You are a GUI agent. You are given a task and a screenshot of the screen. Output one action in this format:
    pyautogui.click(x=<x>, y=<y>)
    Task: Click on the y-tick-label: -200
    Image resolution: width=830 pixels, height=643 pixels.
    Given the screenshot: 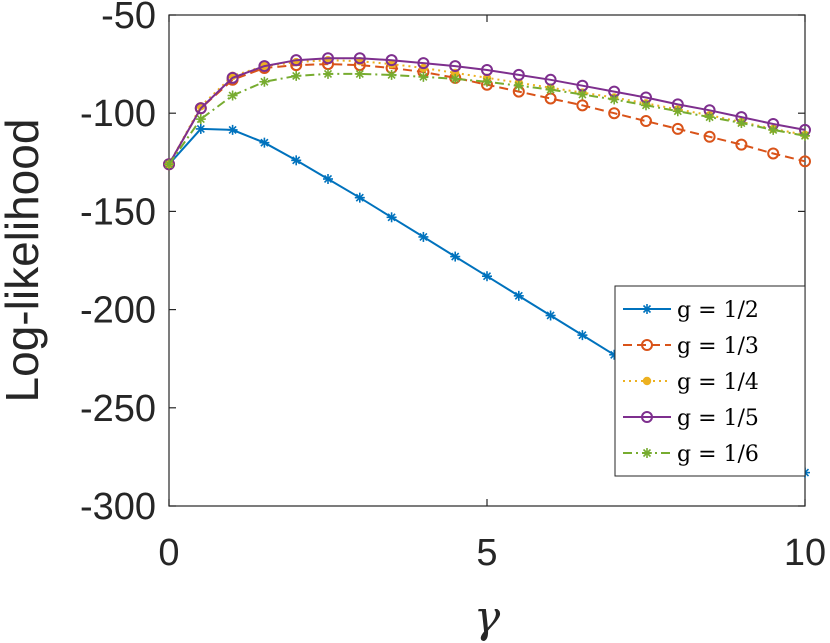 What is the action you would take?
    pyautogui.click(x=118, y=311)
    